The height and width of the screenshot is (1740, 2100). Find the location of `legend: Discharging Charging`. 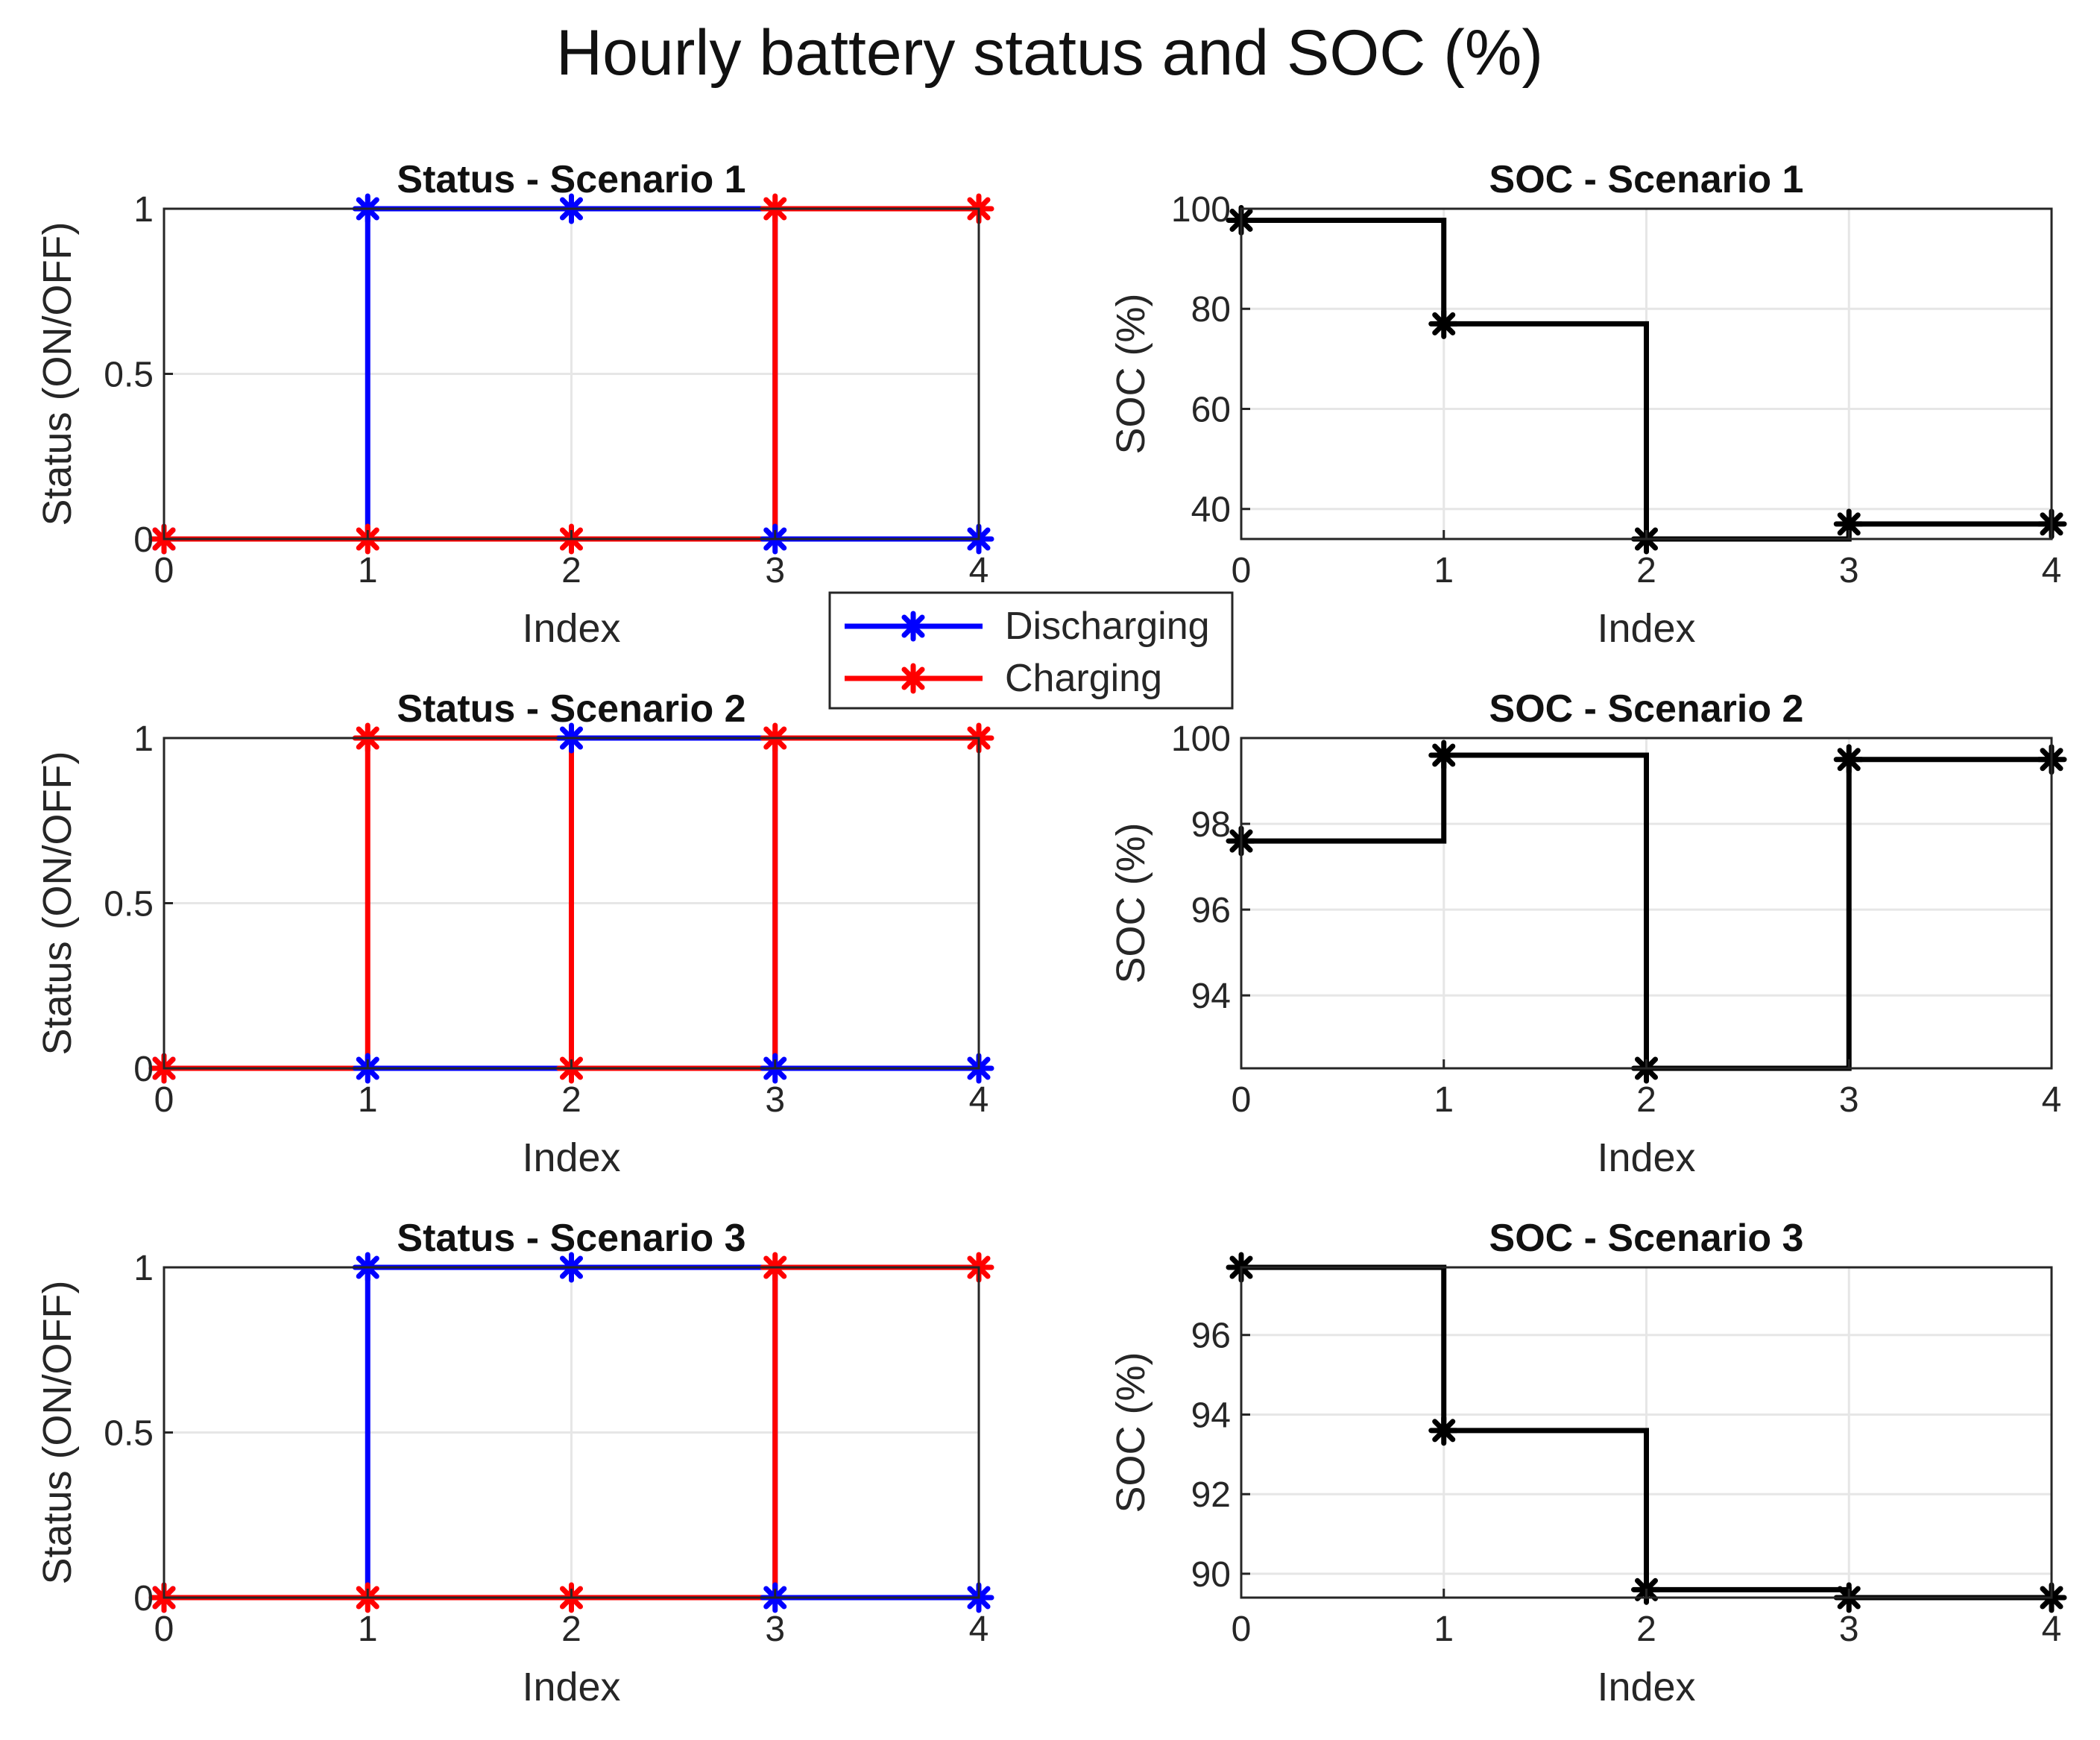

legend: Discharging Charging is located at coordinates (1031, 650).